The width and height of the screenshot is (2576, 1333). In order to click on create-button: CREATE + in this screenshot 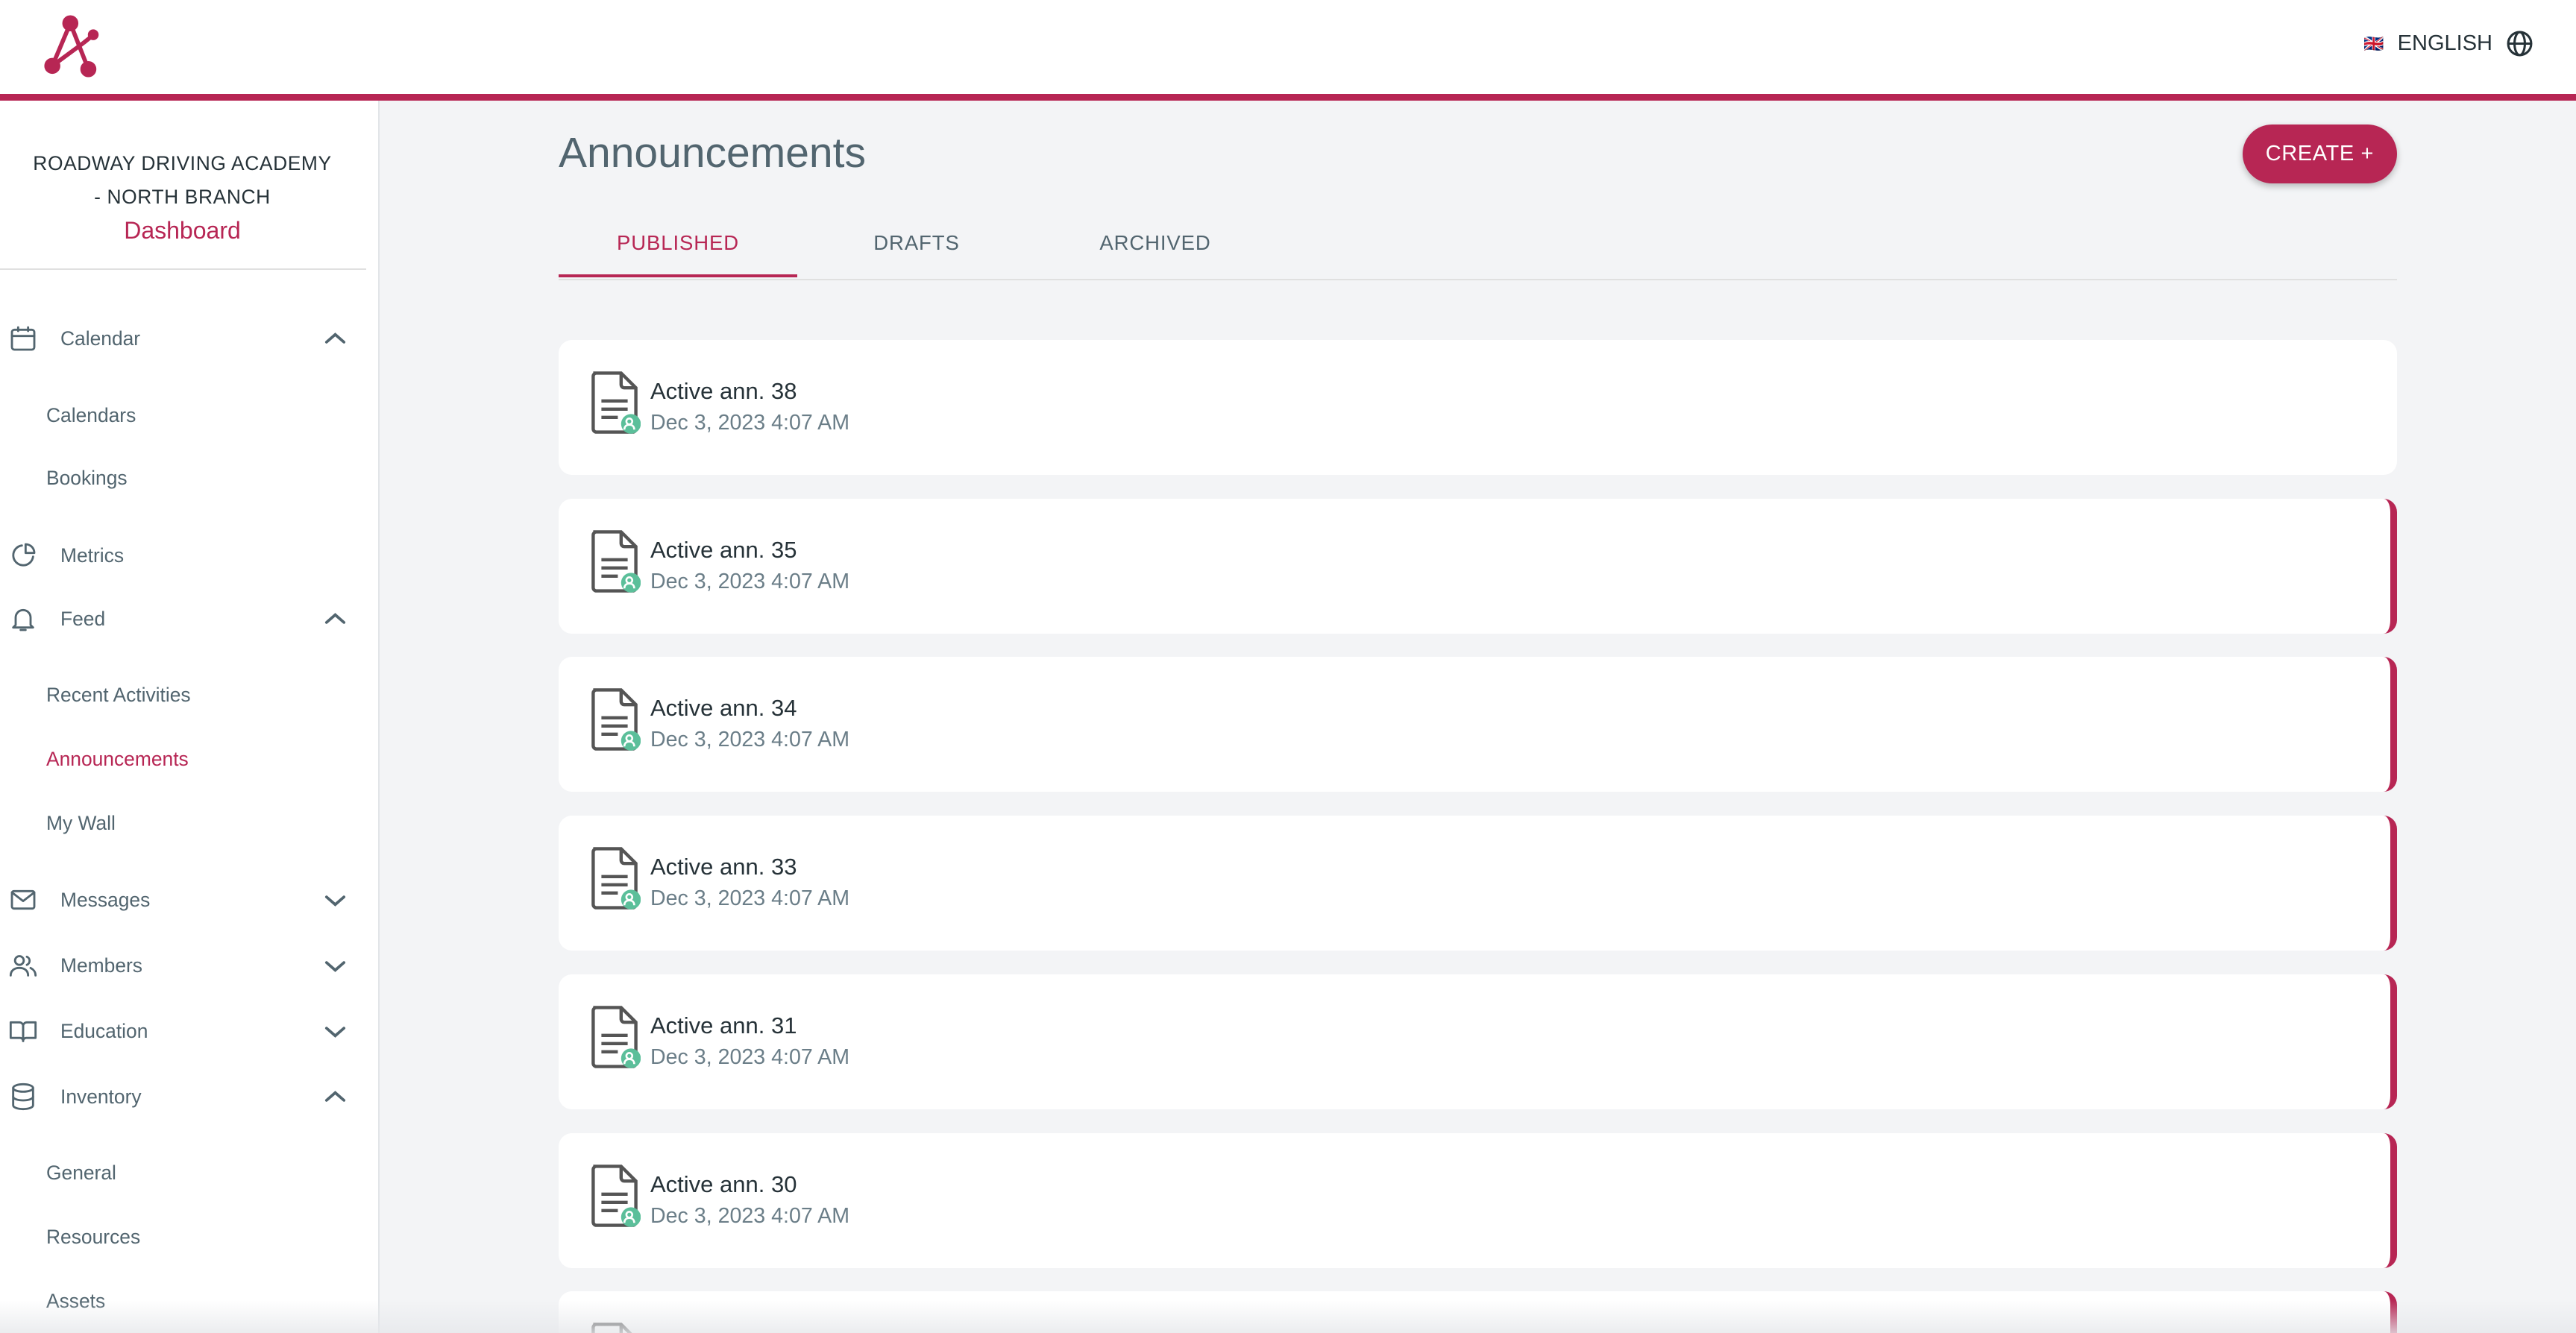, I will do `click(2320, 154)`.